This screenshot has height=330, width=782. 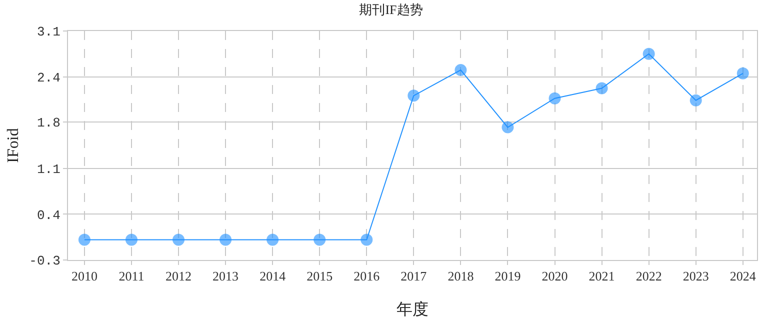 I want to click on x-tick-label: 2021, so click(x=601, y=276).